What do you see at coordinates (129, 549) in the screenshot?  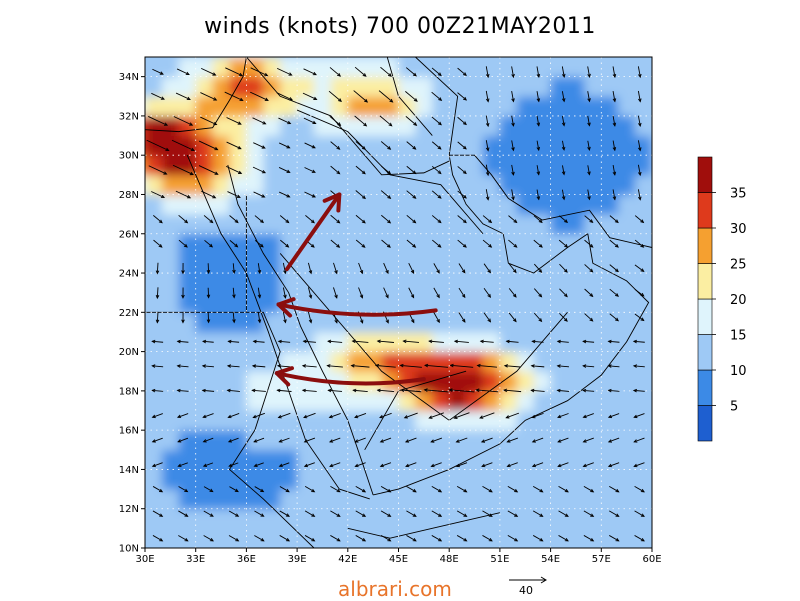 I see `lat-tick-label: 10N` at bounding box center [129, 549].